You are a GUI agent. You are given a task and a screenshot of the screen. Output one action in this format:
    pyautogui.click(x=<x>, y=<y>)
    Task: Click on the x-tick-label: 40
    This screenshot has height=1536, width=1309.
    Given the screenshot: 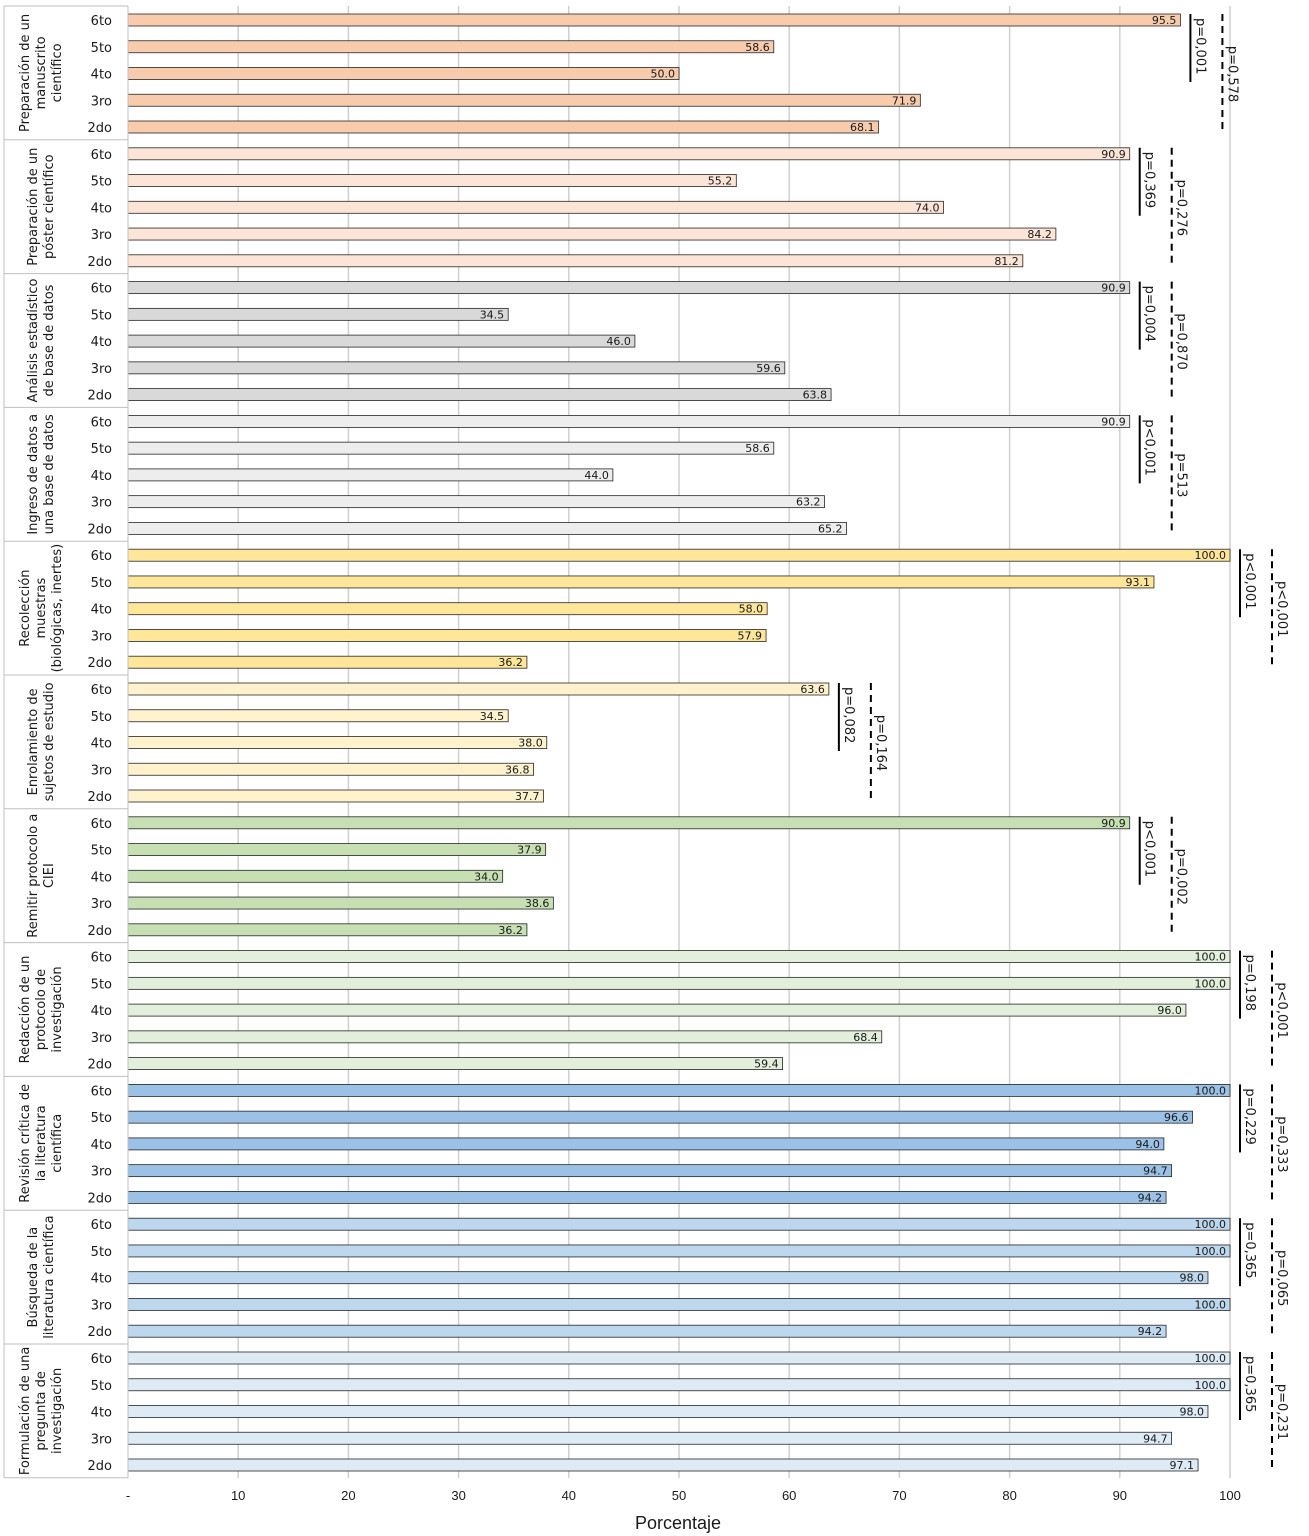 What is the action you would take?
    pyautogui.click(x=569, y=1495)
    